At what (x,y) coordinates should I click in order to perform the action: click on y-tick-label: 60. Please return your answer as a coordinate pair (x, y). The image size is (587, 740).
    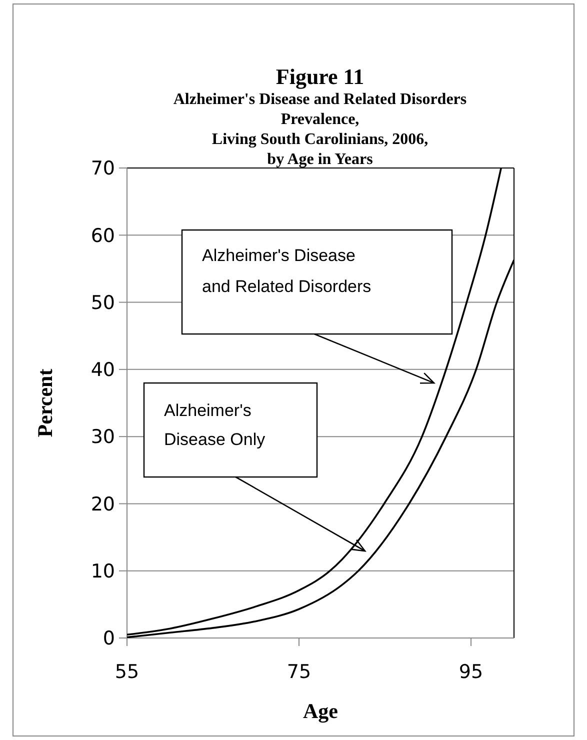
    Looking at the image, I should click on (102, 235).